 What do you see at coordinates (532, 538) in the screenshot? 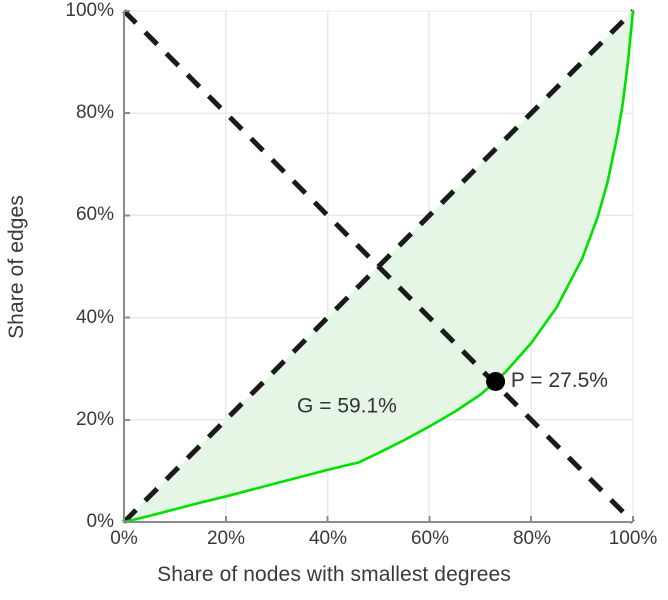
I see `x-tick-label-80: 80%` at bounding box center [532, 538].